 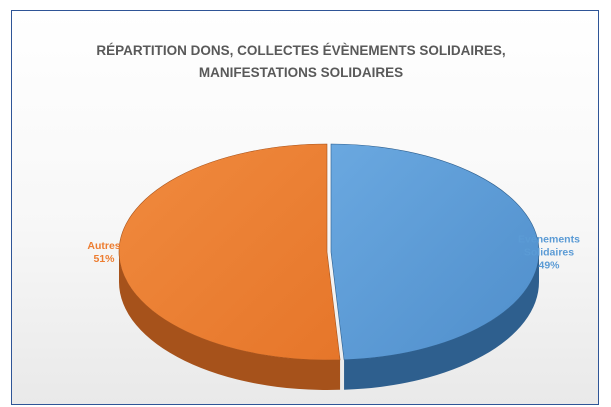 I want to click on data-label-2: Autres 51%, so click(x=103, y=252).